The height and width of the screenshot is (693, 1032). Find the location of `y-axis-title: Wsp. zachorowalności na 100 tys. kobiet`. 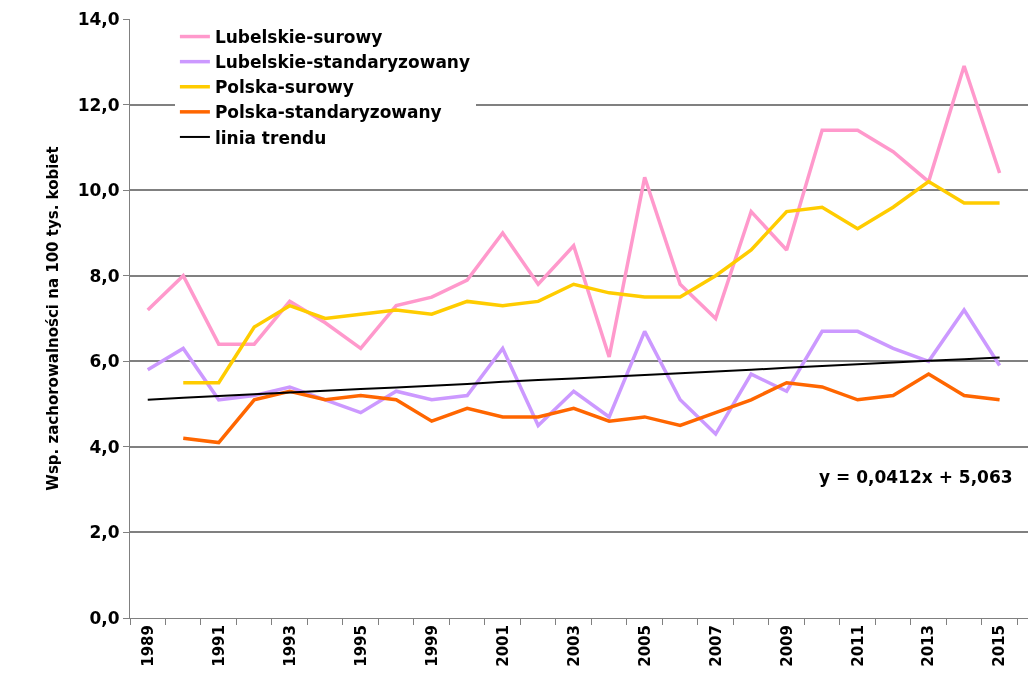

y-axis-title: Wsp. zachorowalności na 100 tys. kobiet is located at coordinates (52, 318).